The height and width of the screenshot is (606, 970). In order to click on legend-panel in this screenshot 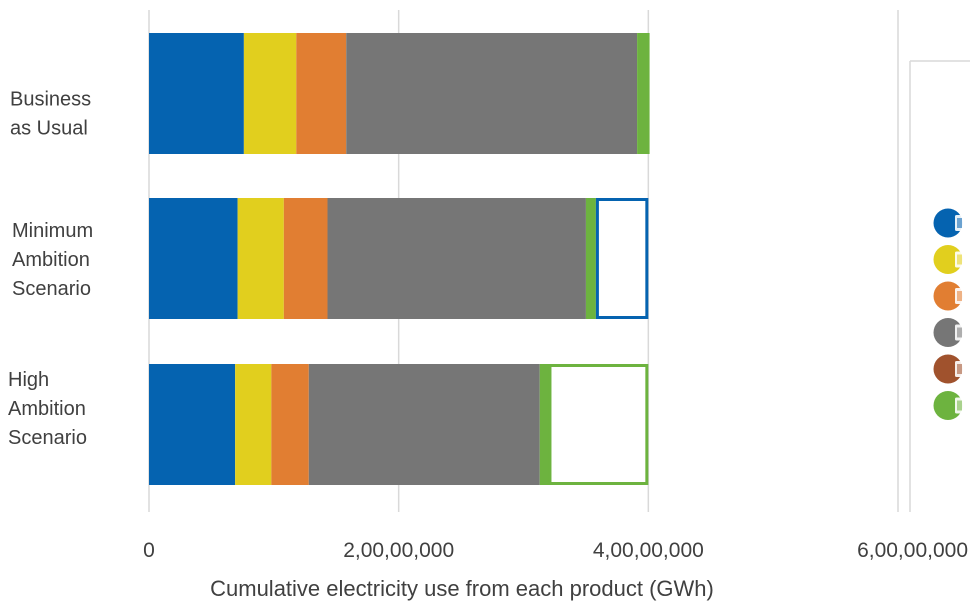, I will do `click(939, 286)`.